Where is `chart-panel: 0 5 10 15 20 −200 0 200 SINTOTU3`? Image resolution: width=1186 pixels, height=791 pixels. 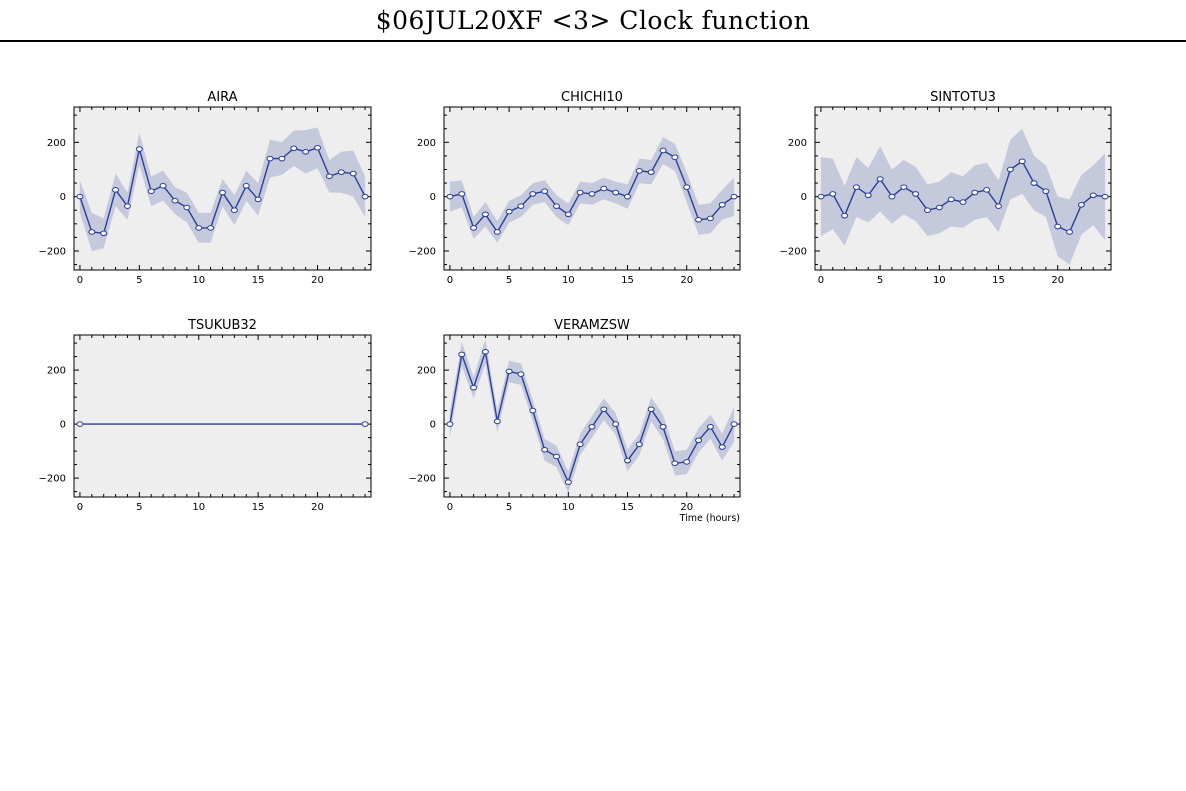 chart-panel: 0 5 10 15 20 −200 0 200 SINTOTU3 is located at coordinates (946, 188).